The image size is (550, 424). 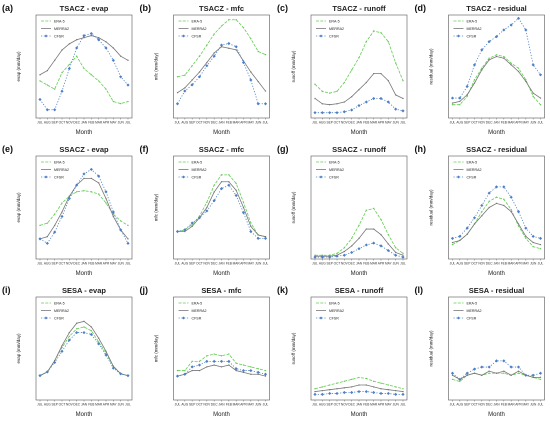 What do you see at coordinates (359, 149) in the screenshot?
I see `panel-title: SSACZ - runoff` at bounding box center [359, 149].